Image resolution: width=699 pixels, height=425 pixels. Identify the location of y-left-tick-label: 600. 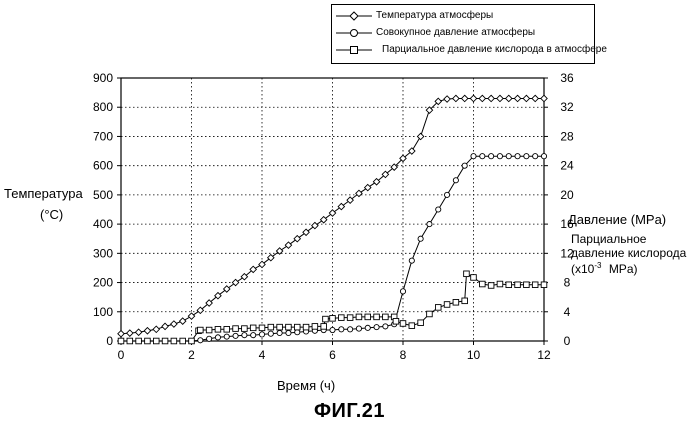
(103, 166).